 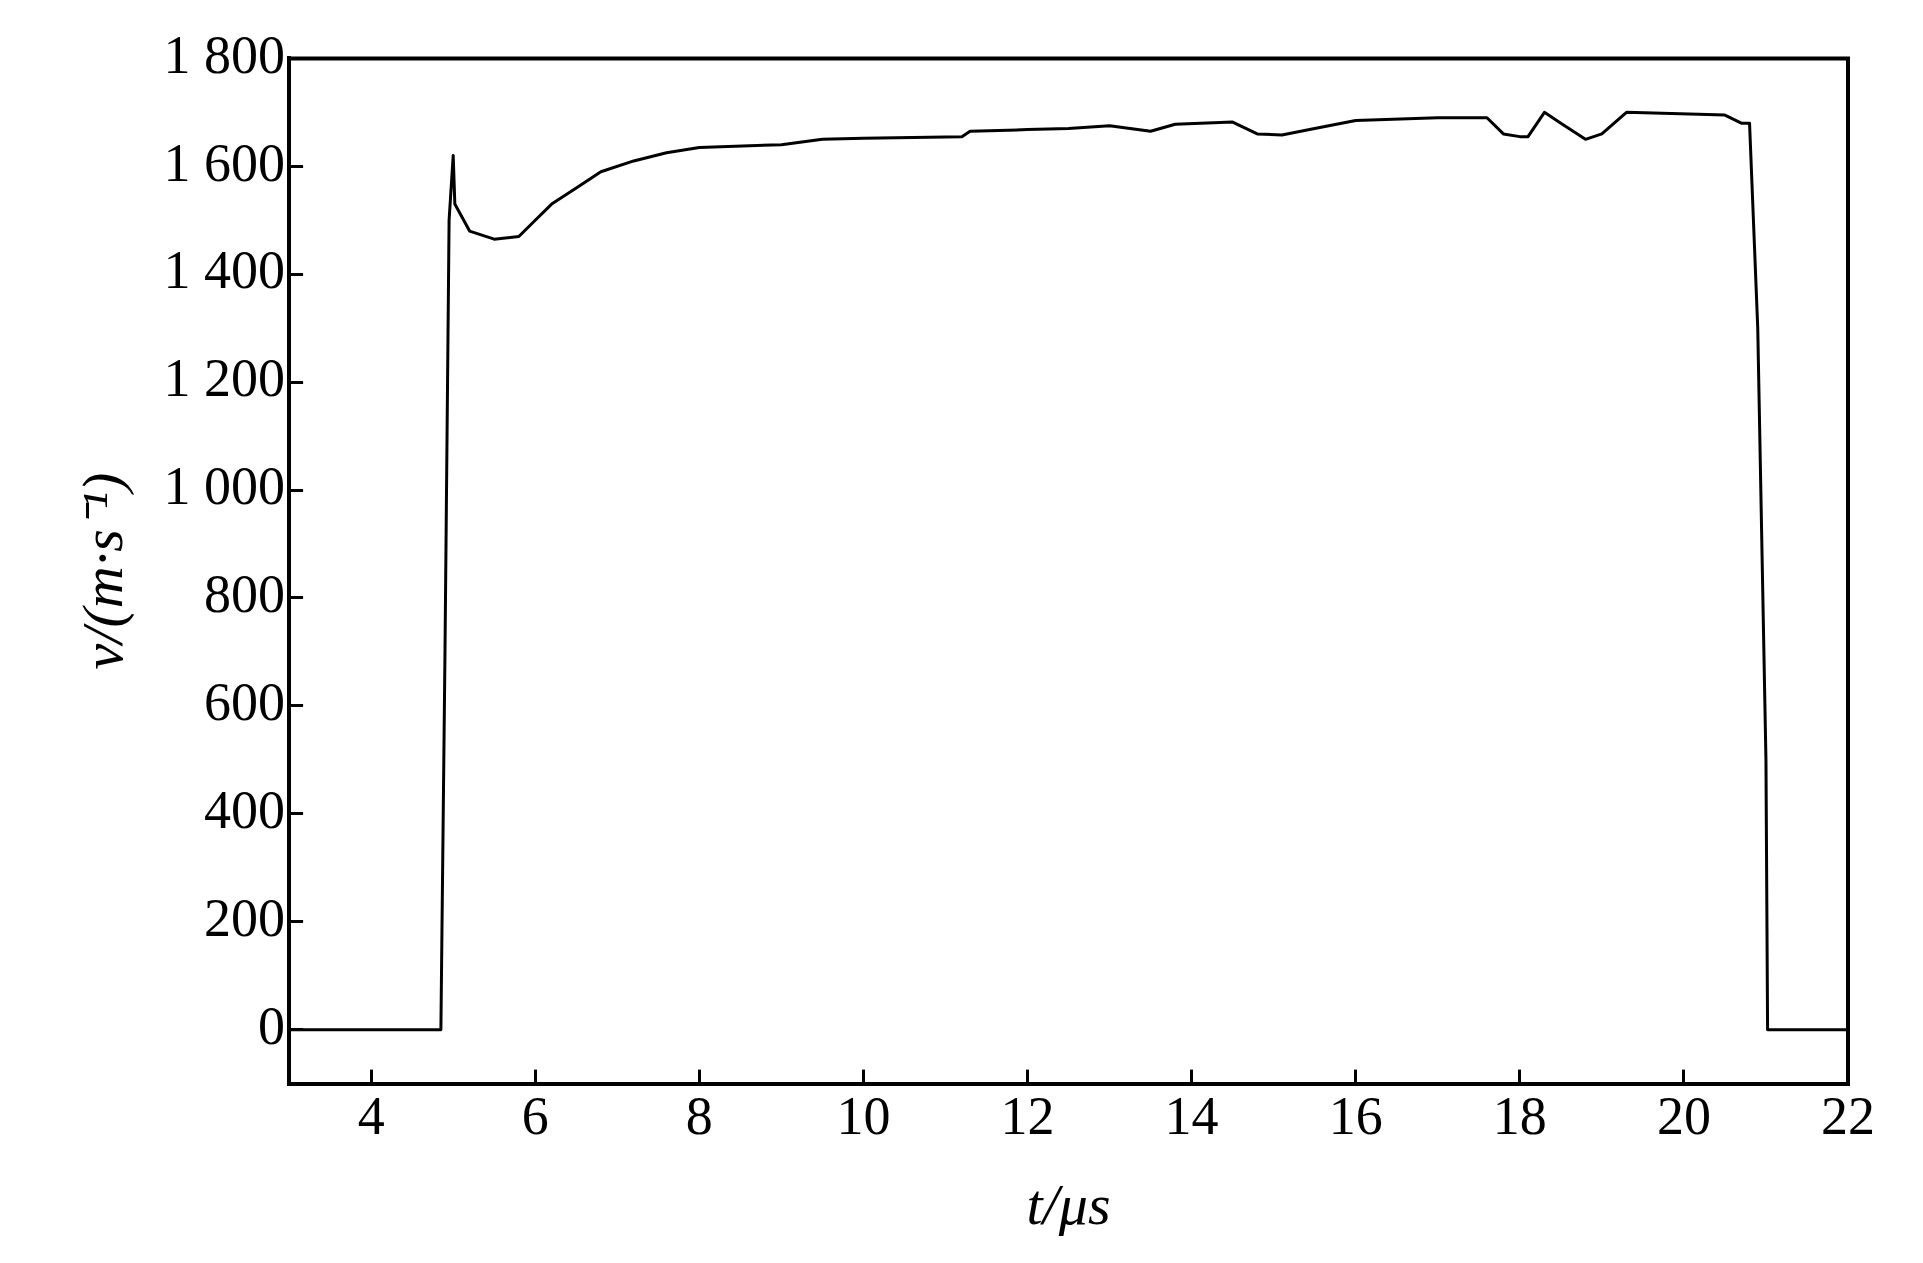 What do you see at coordinates (245, 810) in the screenshot?
I see `y-tick-label: 400` at bounding box center [245, 810].